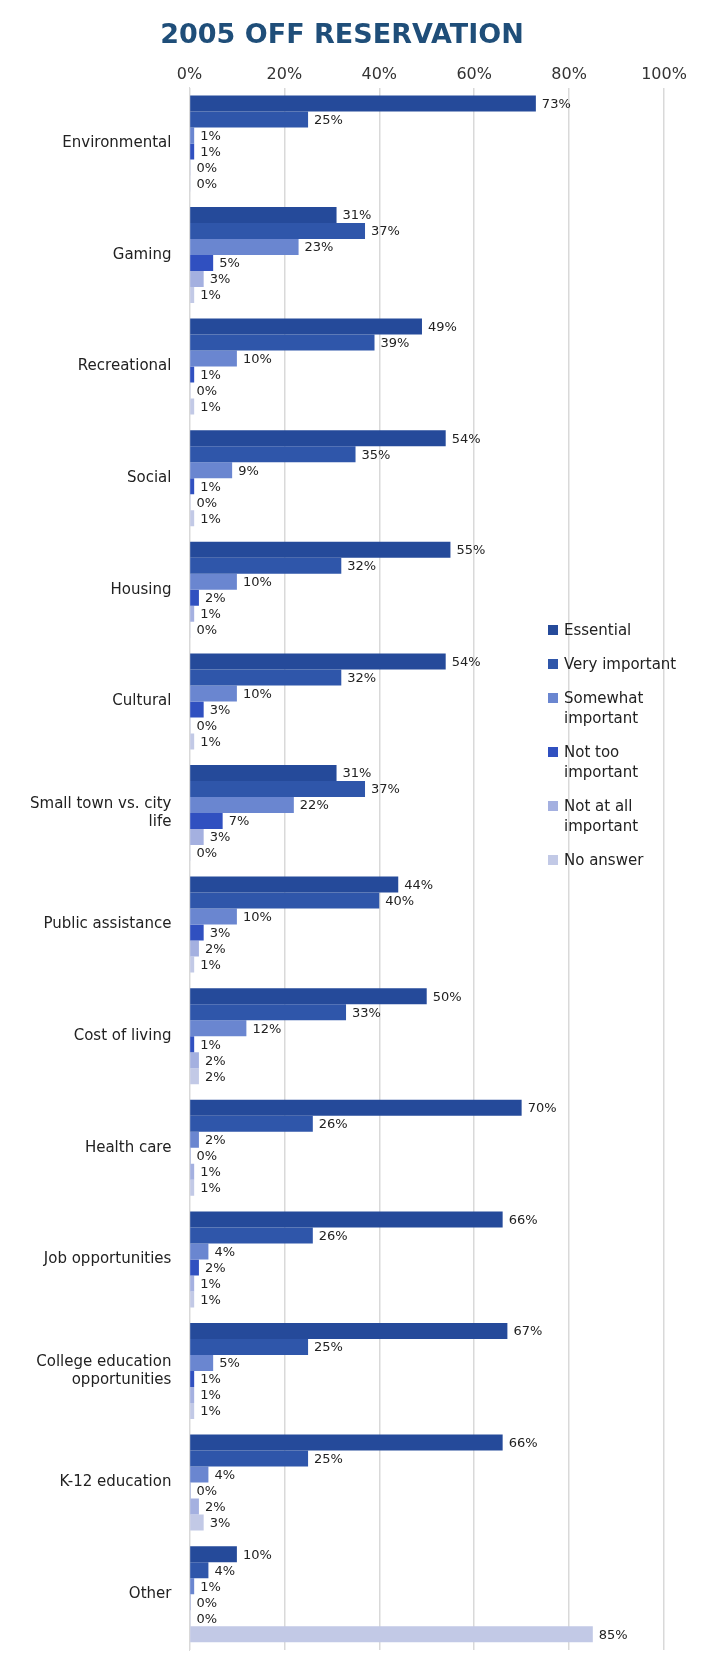  What do you see at coordinates (342, 34) in the screenshot?
I see `chart-title: 2005 OFF RESERVATION` at bounding box center [342, 34].